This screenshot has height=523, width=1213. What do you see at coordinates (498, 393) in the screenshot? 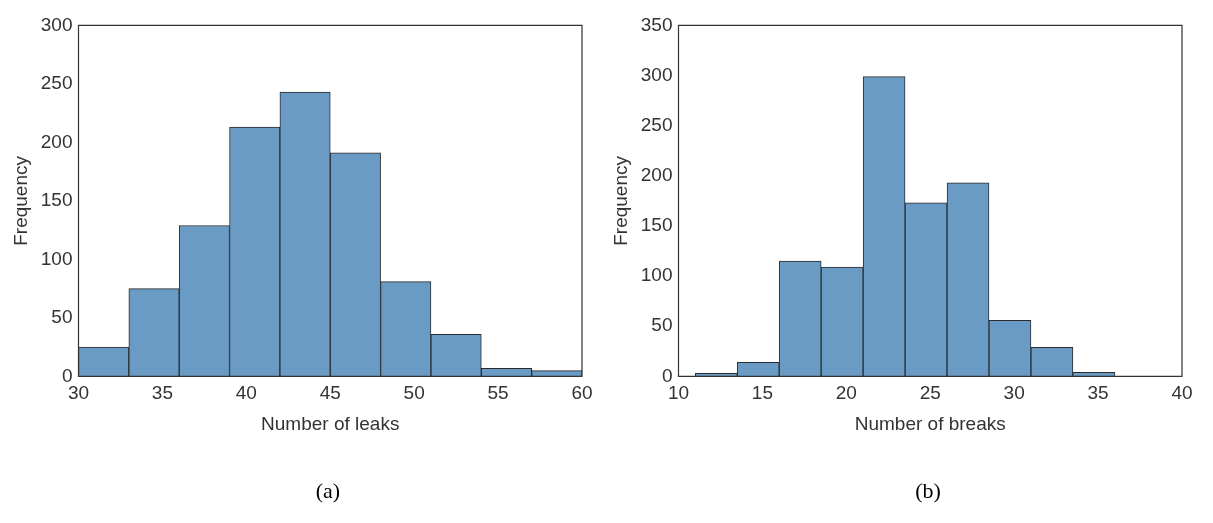
I see `x-tick-label: 55` at bounding box center [498, 393].